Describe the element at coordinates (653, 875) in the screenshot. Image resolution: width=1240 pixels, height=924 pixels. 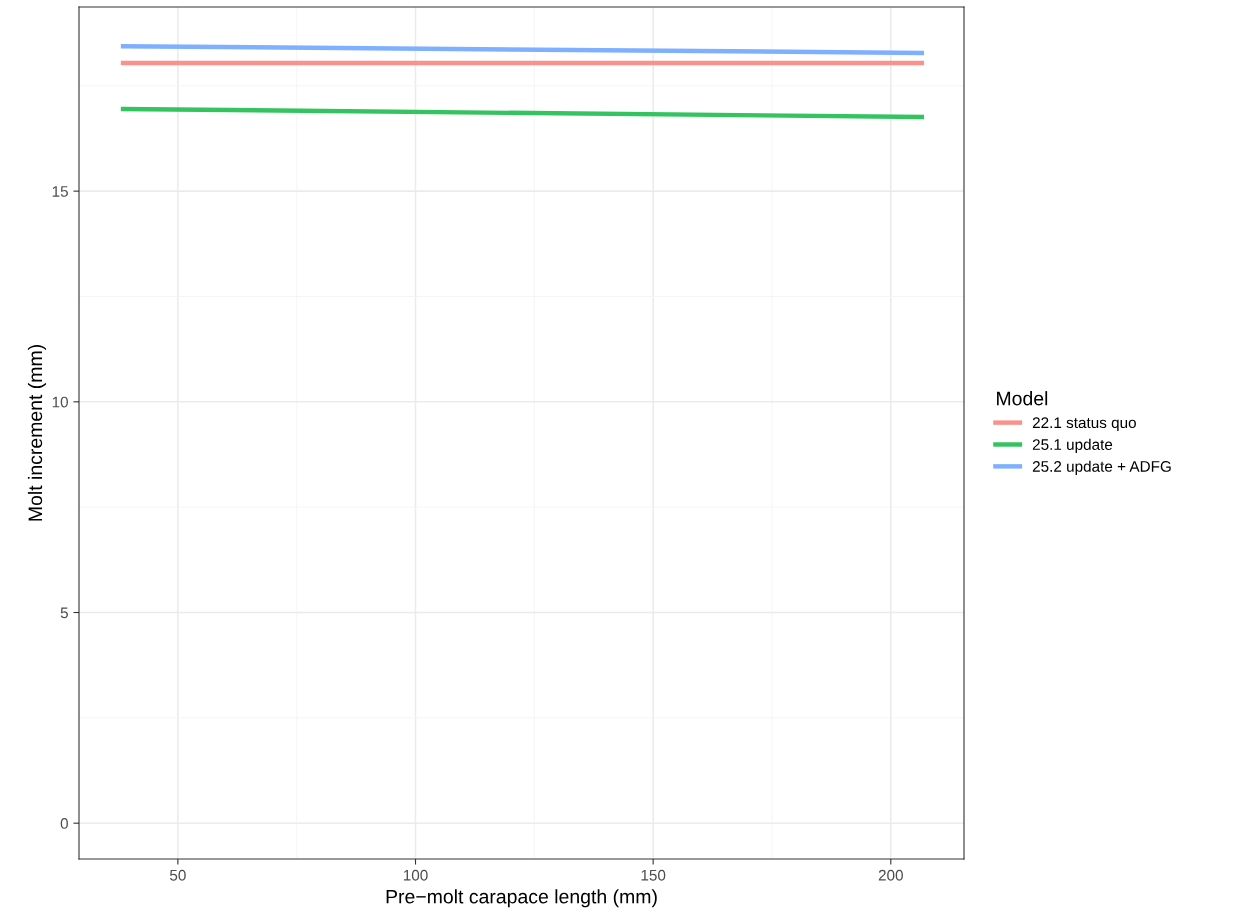
I see `x-tick-label: 150` at that location.